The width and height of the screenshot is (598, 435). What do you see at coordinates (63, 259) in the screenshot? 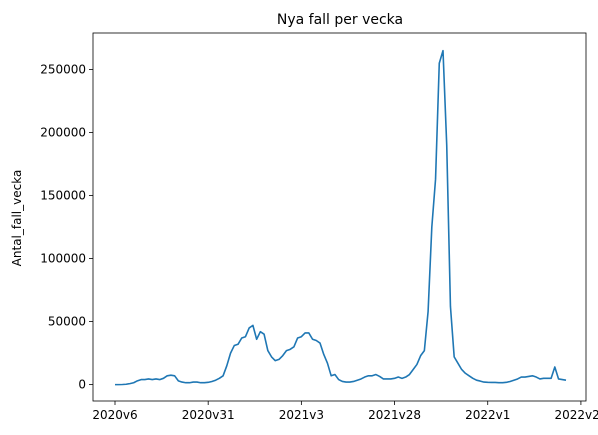
I see `y-tick-label: 100000` at bounding box center [63, 259].